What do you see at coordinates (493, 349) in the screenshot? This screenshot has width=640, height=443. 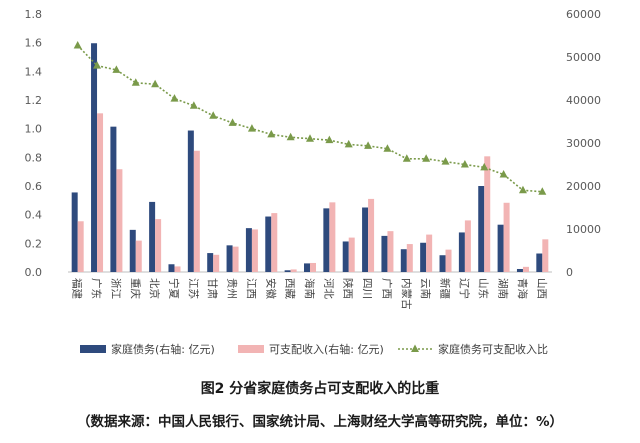 I see `legend-label: 家庭债务可支配收入比` at bounding box center [493, 349].